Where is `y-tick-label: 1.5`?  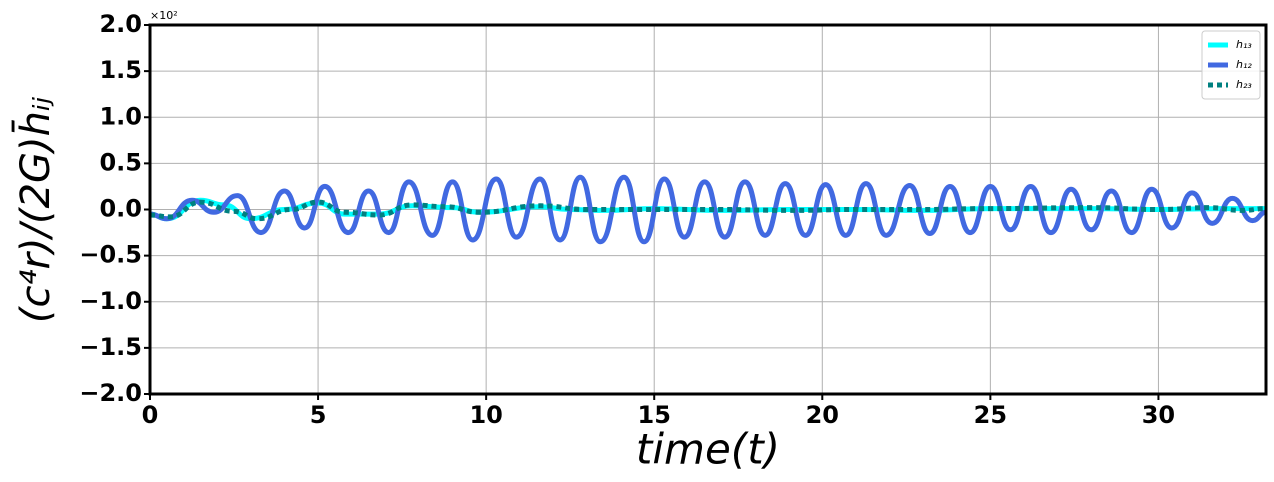 y-tick-label: 1.5 is located at coordinates (120, 70).